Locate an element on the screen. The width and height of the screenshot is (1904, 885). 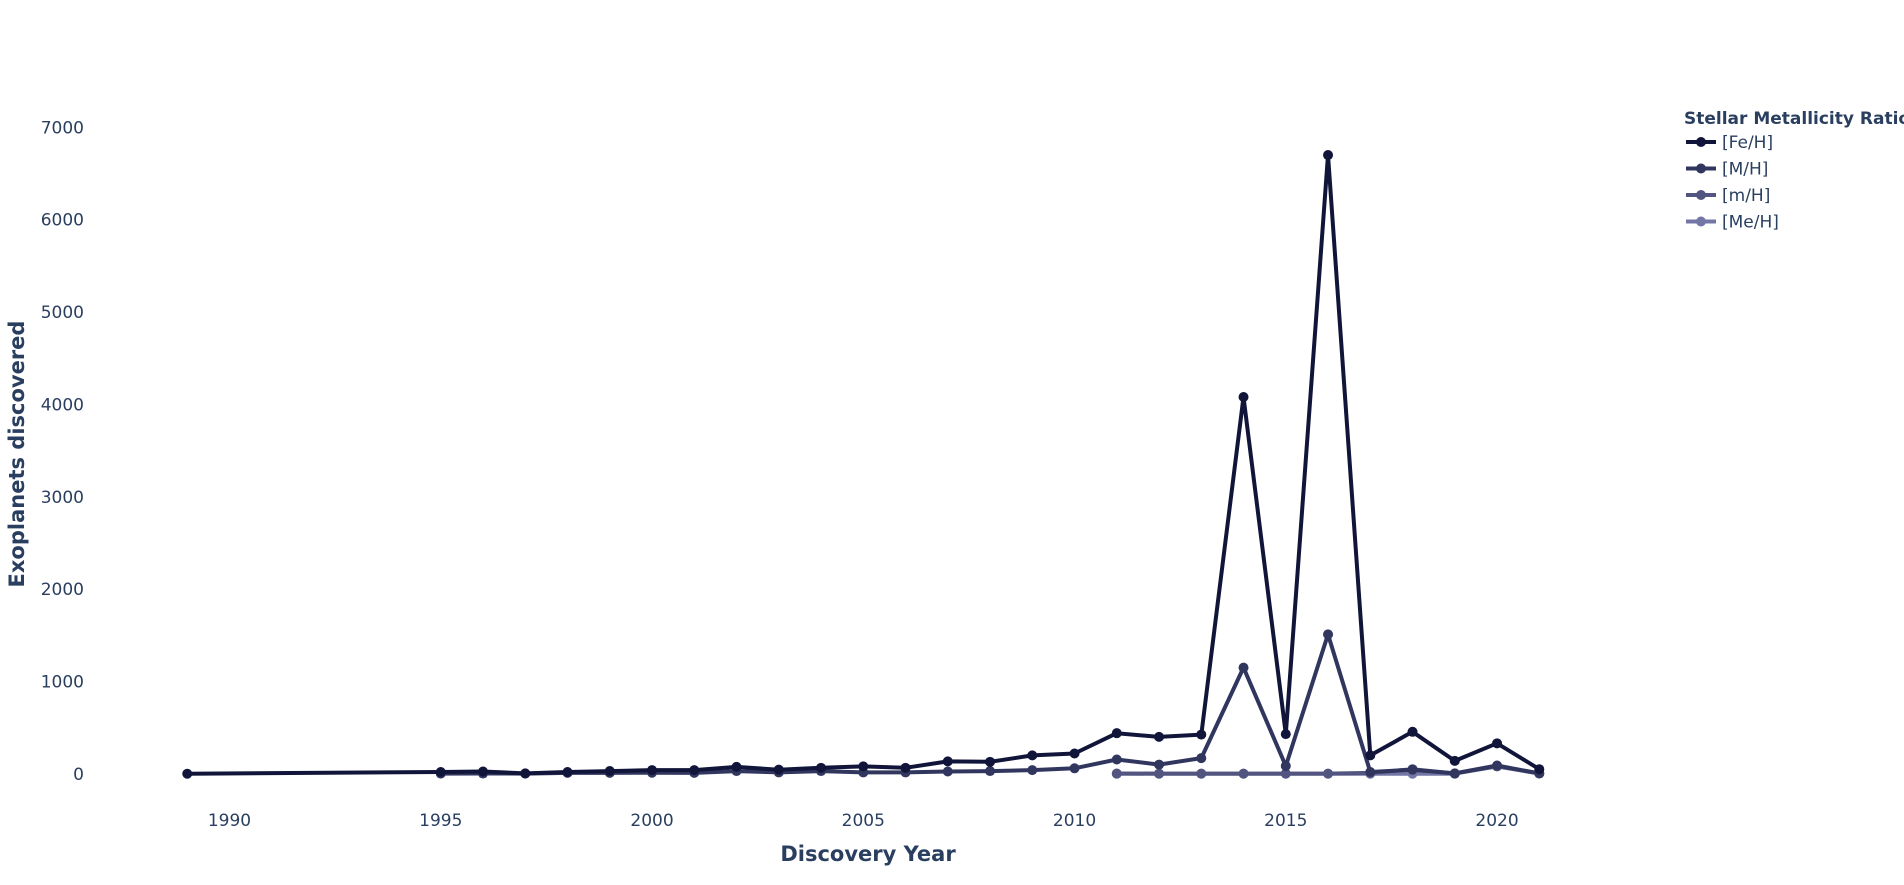
x-tick-label: 2010 is located at coordinates (1074, 821).